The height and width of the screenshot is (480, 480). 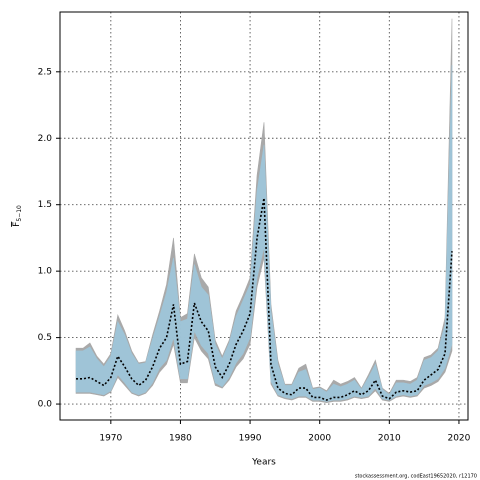 I want to click on y-tick-label: 1.0, so click(x=45, y=272).